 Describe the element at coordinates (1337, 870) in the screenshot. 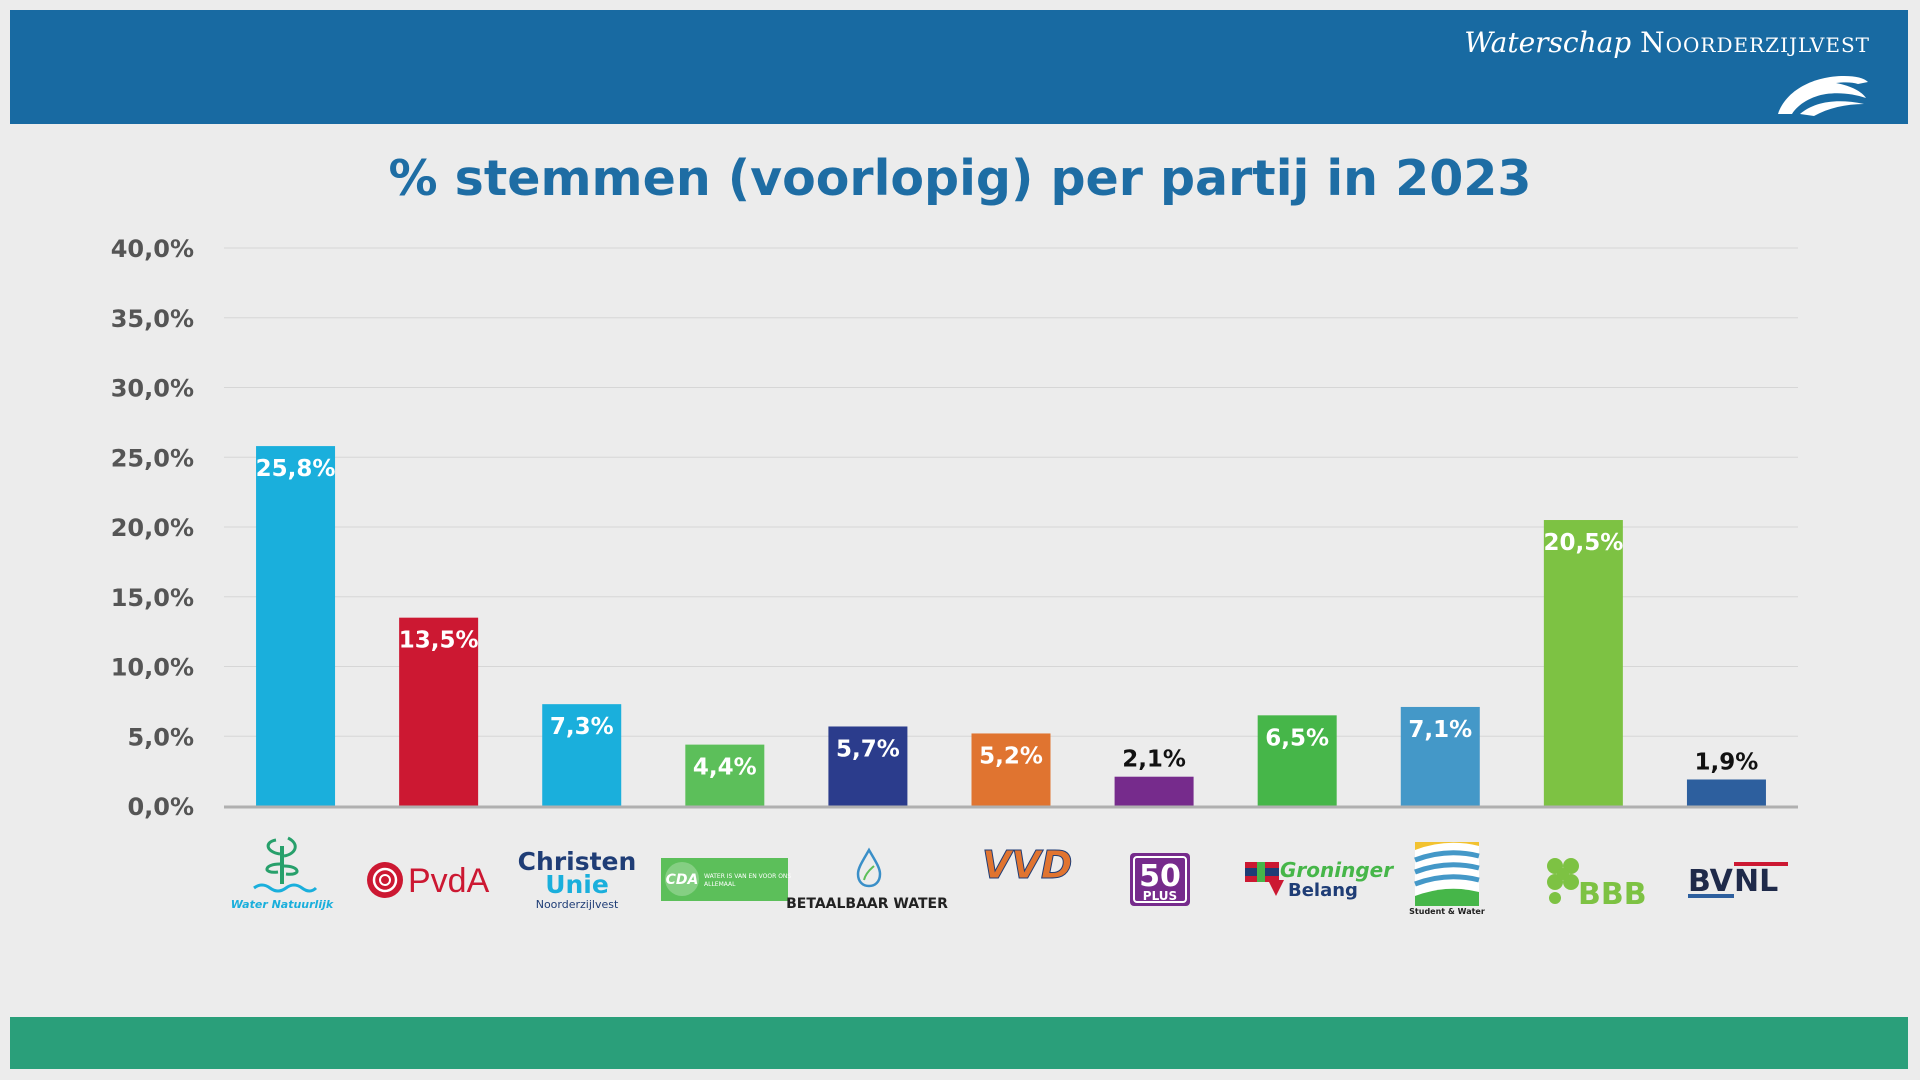

I see `groninger-line1: Groninger` at that location.